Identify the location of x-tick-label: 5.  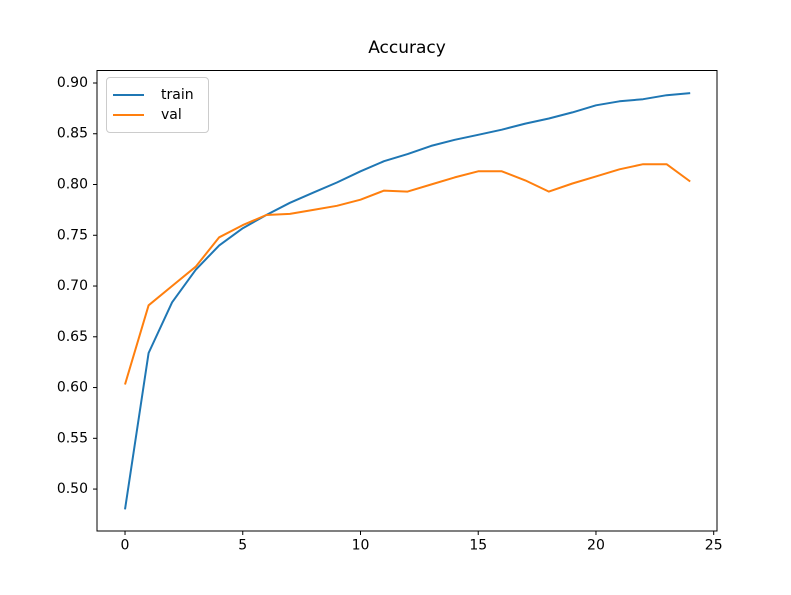
(242, 546).